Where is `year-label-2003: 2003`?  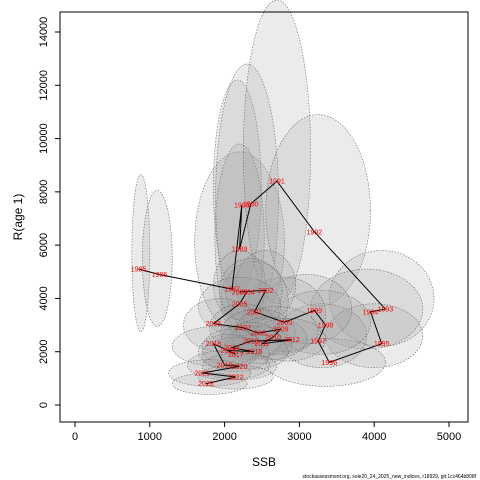
year-label-2003: 2003 is located at coordinates (240, 292).